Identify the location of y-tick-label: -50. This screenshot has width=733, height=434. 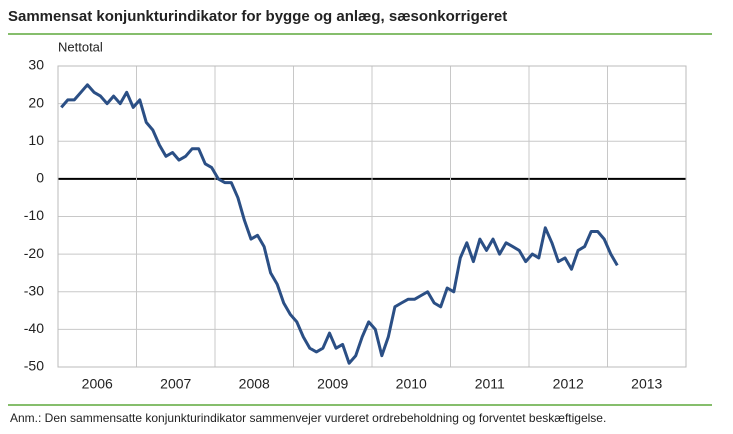
(34, 366).